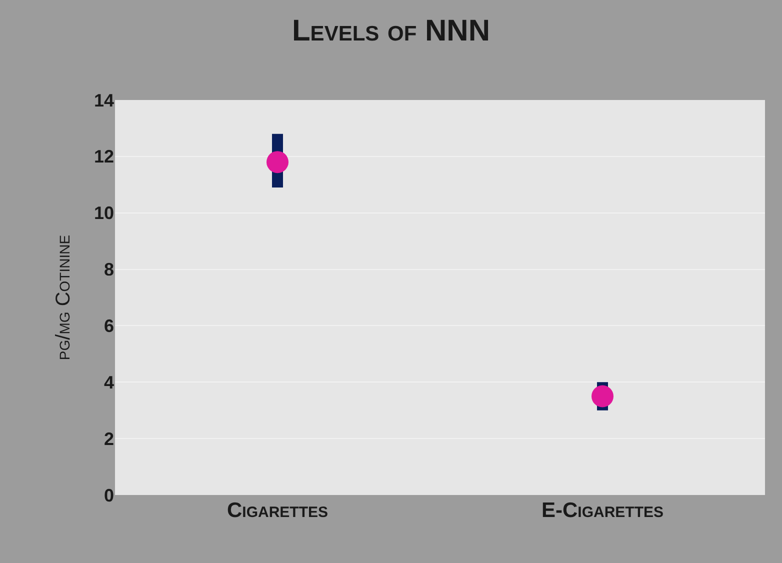 This screenshot has width=782, height=563. What do you see at coordinates (109, 326) in the screenshot?
I see `y-tick-label: 6` at bounding box center [109, 326].